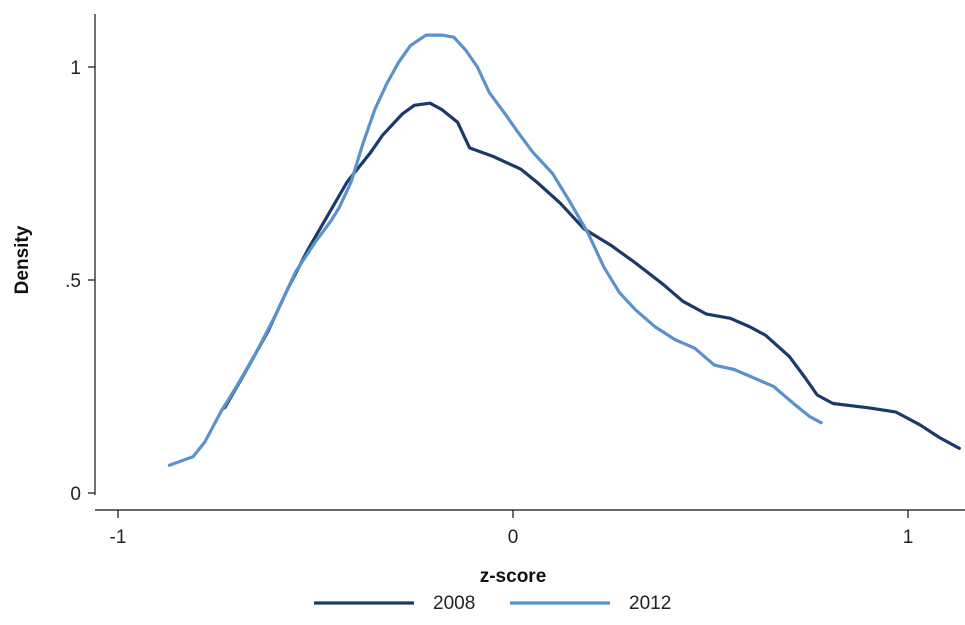 This screenshot has height=625, width=965. I want to click on legend: 2008 2012, so click(492, 603).